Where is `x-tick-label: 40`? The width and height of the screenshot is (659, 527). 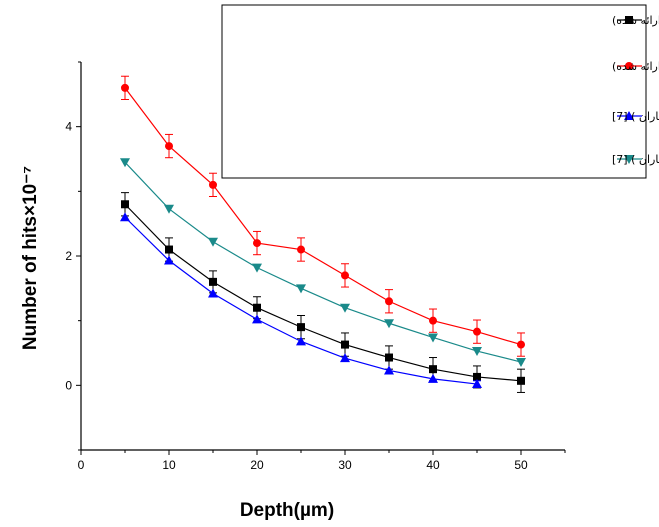 x-tick-label: 40 is located at coordinates (433, 465).